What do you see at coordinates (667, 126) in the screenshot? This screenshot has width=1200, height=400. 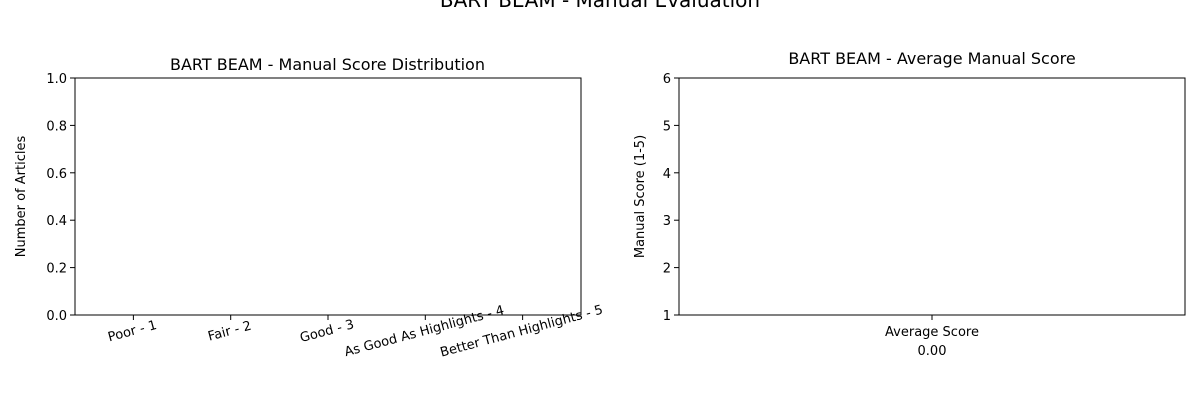 I see `y-tick-label: 5` at bounding box center [667, 126].